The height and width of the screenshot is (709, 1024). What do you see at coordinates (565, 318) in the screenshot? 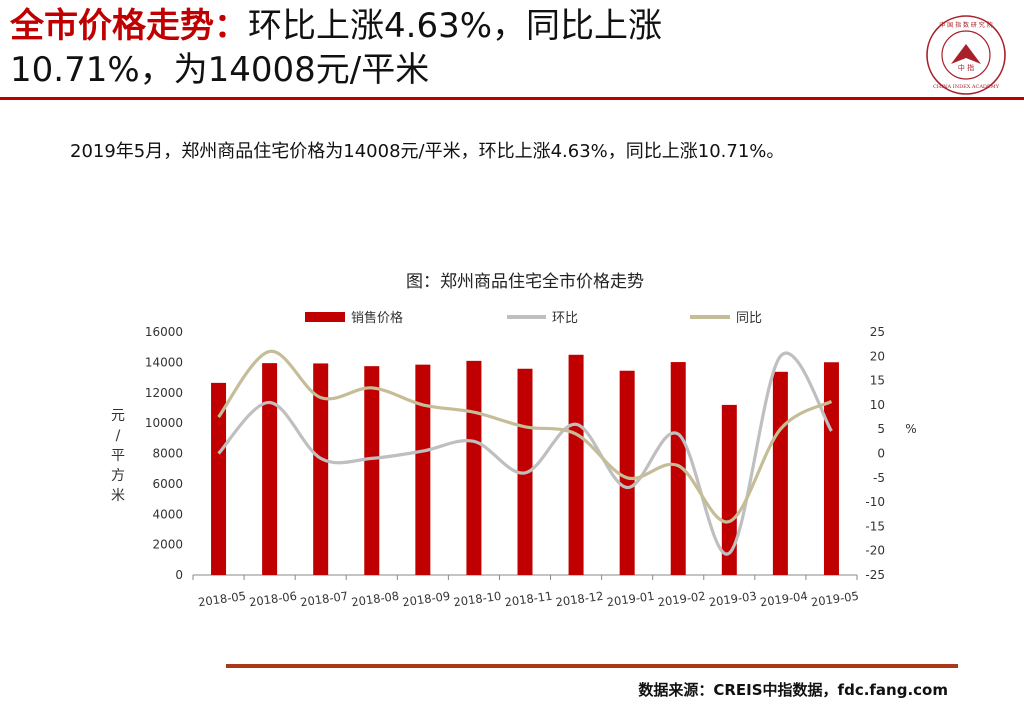
I see `legend-label-mom: 环比` at bounding box center [565, 318].